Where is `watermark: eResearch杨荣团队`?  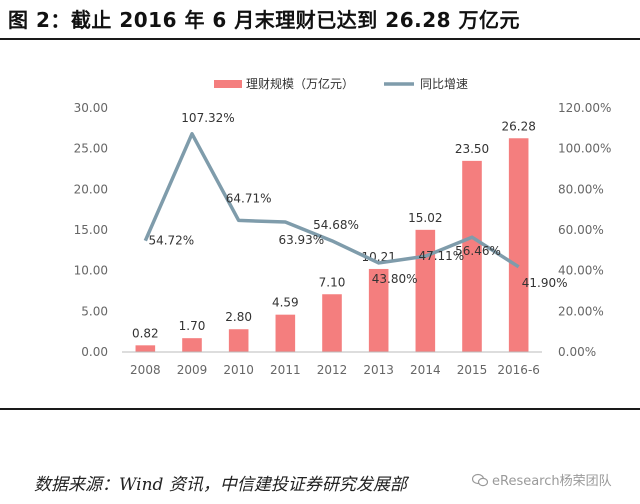
watermark: eResearch杨荣团队 is located at coordinates (542, 479).